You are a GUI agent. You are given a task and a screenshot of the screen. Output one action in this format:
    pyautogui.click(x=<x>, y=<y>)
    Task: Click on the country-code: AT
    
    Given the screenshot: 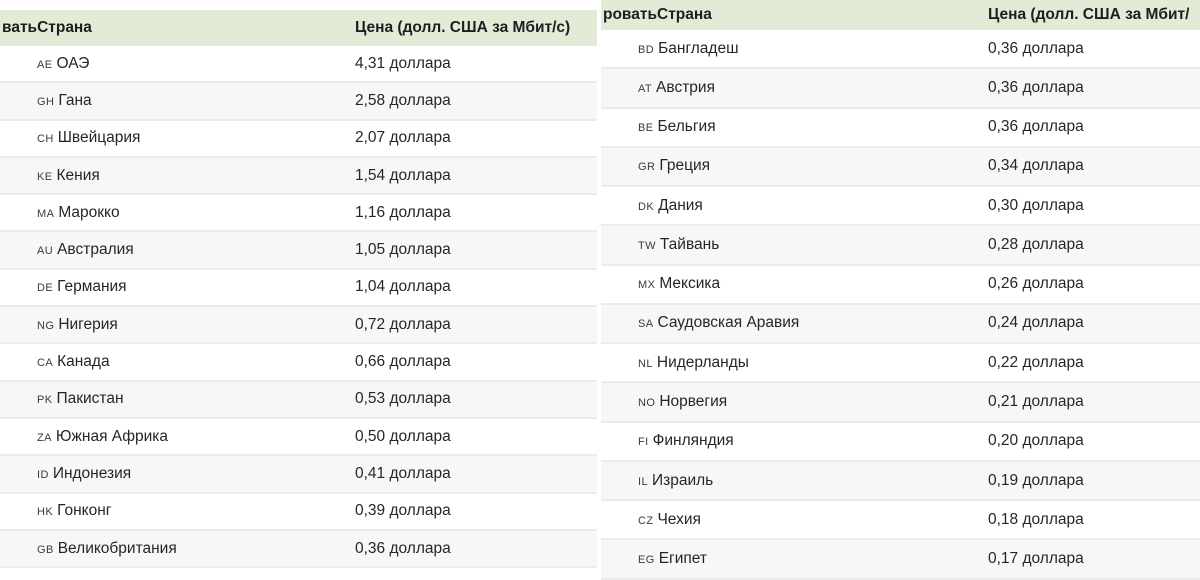 What is the action you would take?
    pyautogui.click(x=645, y=88)
    